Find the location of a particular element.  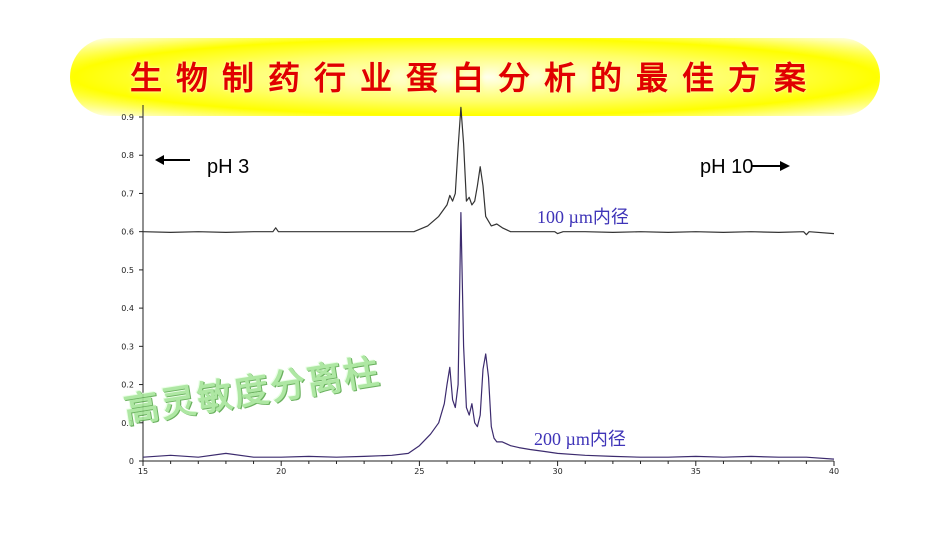

y-tick-label: 0.4 is located at coordinates (127, 308).